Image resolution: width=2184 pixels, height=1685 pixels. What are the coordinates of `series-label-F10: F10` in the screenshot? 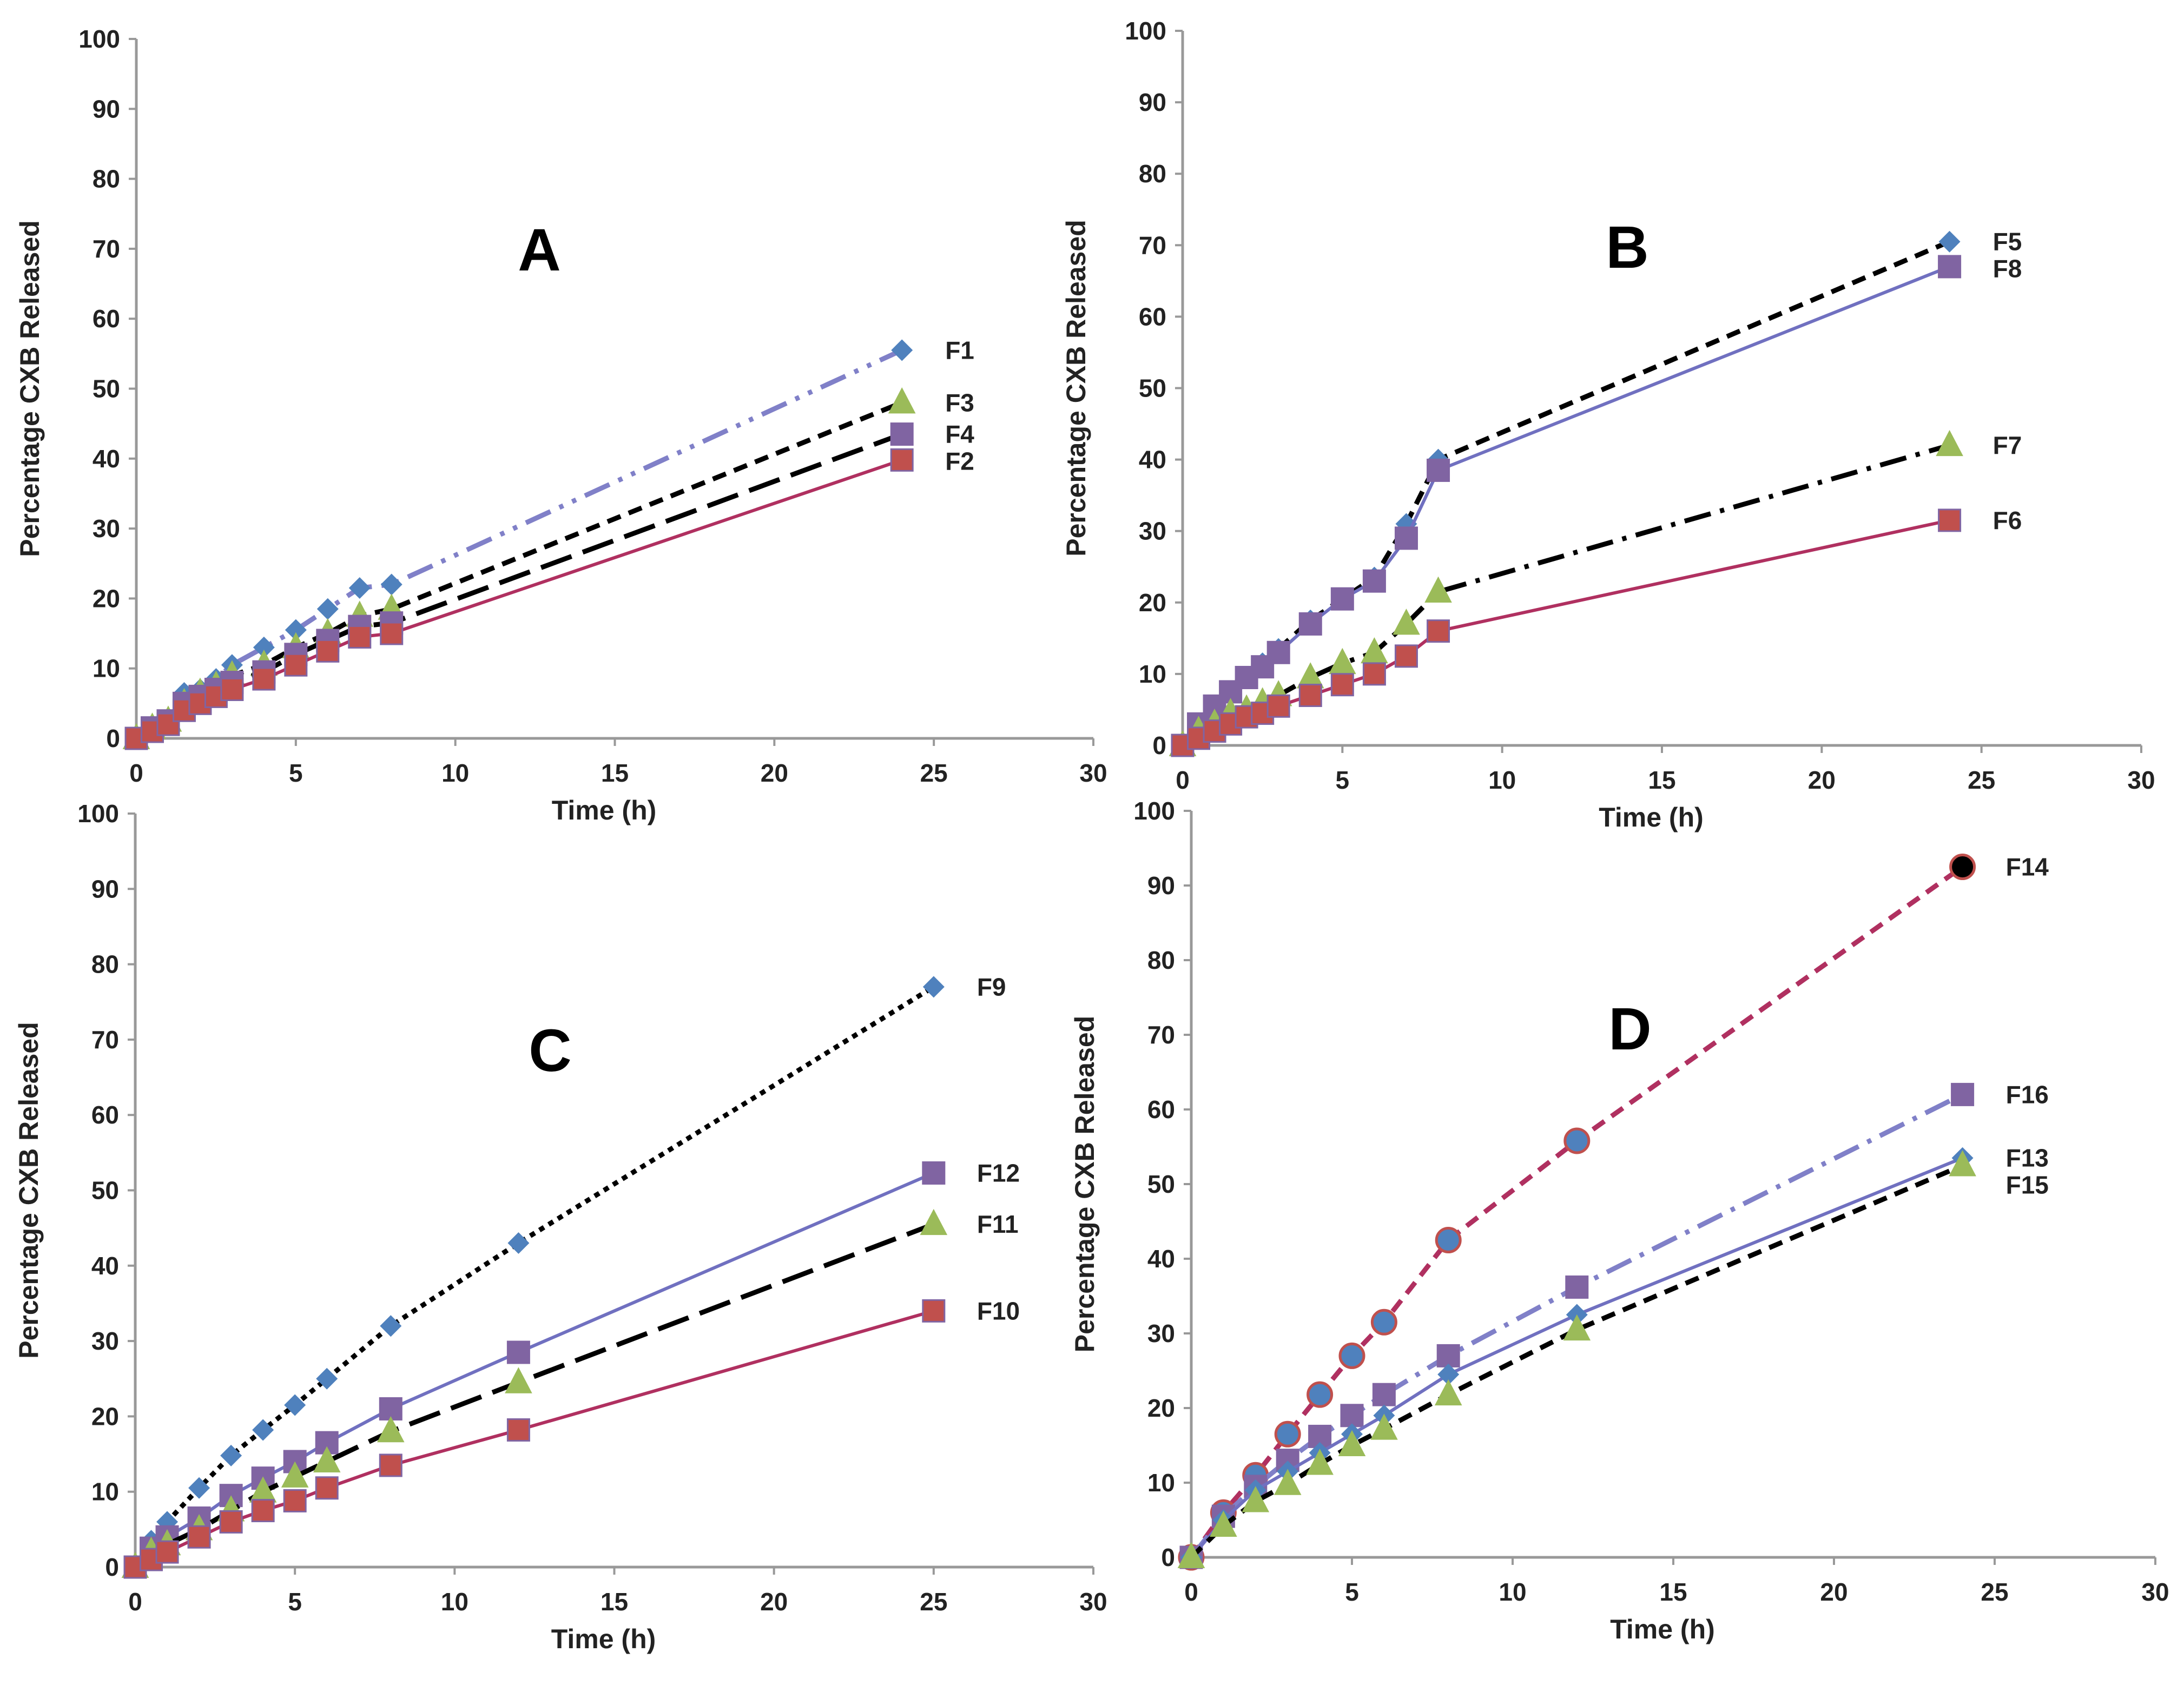 It's located at (998, 1311).